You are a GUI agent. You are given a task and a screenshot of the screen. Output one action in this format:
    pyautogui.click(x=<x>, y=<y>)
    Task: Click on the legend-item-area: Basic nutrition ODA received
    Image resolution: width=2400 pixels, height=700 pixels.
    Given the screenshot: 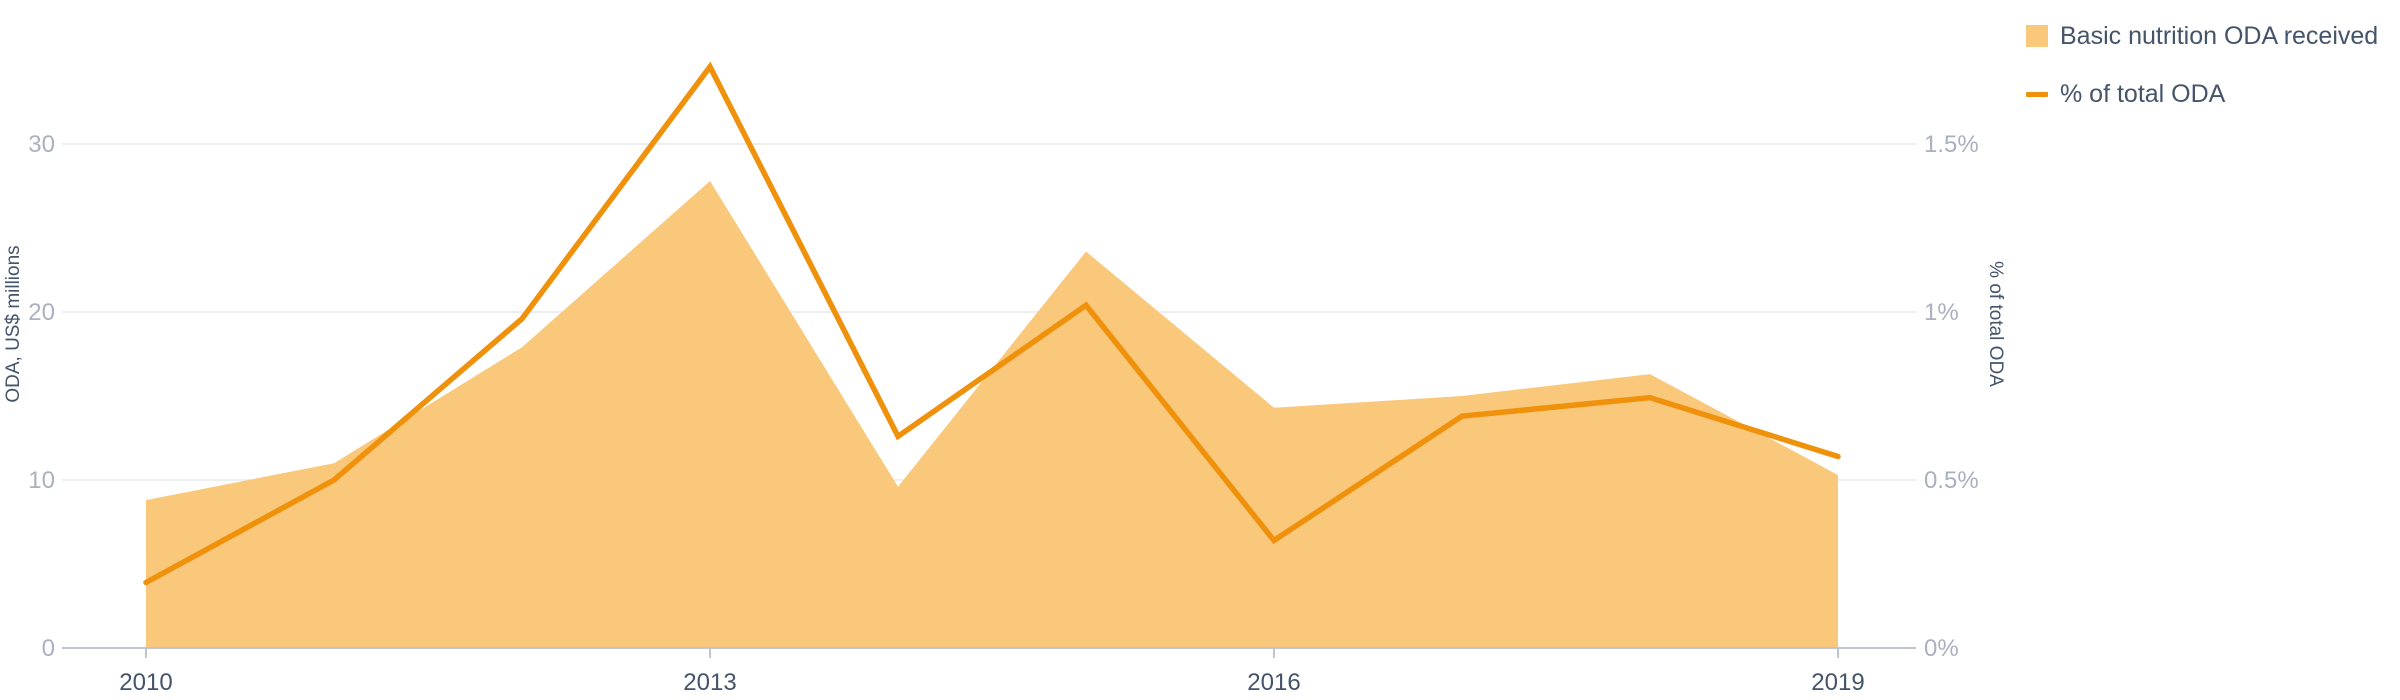 What is the action you would take?
    pyautogui.click(x=2202, y=36)
    